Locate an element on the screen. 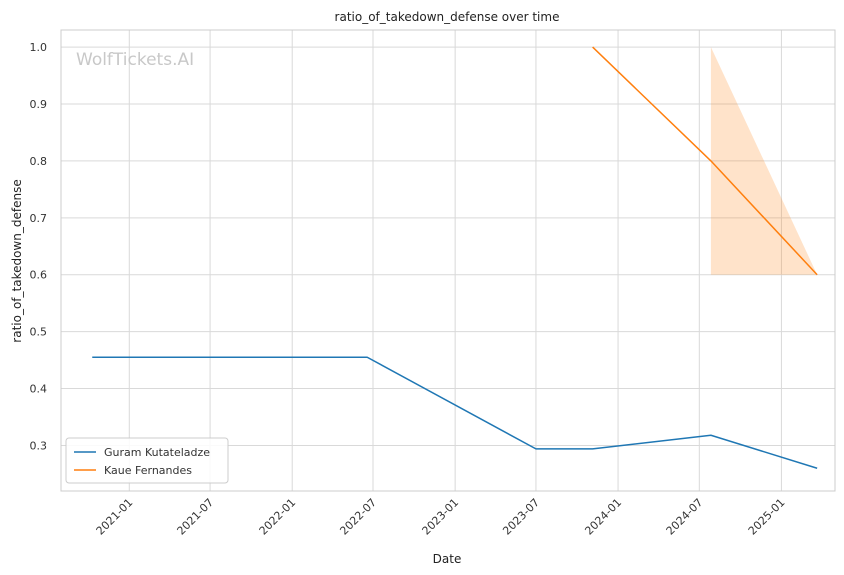  x-tick-label: 2024-07 is located at coordinates (685, 517).